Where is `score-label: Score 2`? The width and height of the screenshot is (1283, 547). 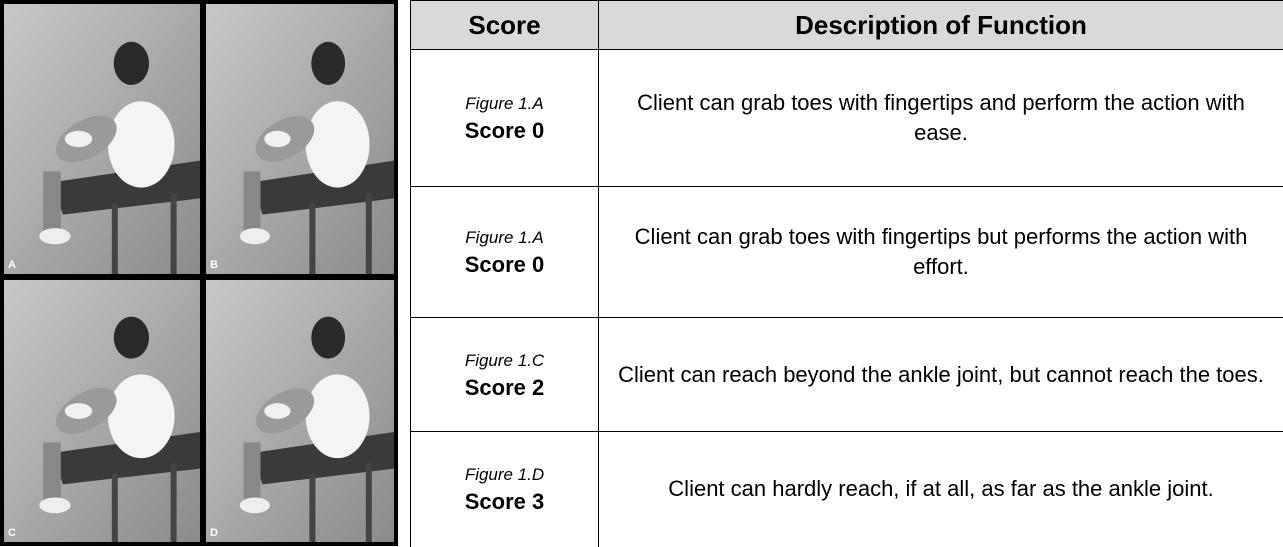 score-label: Score 2 is located at coordinates (504, 388).